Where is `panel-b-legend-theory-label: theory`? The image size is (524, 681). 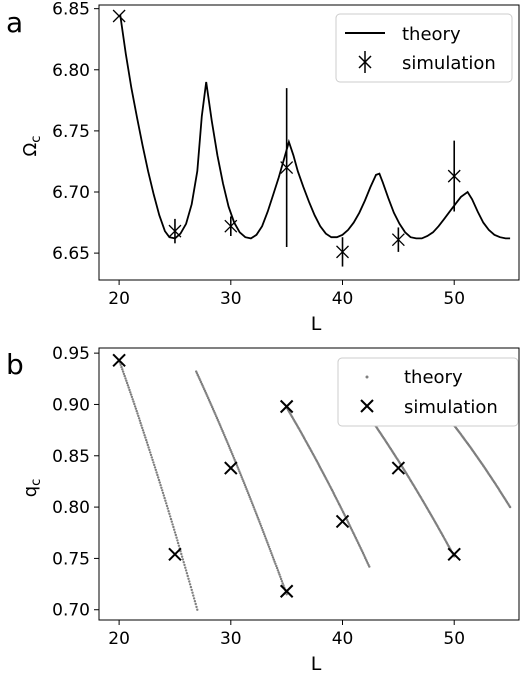 panel-b-legend-theory-label: theory is located at coordinates (433, 377).